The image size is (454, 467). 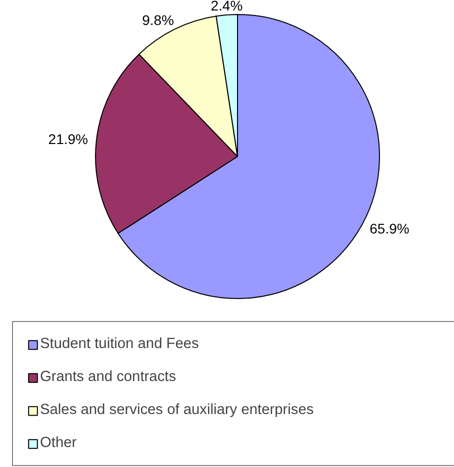 I want to click on data-label: 65.9%, so click(x=390, y=228).